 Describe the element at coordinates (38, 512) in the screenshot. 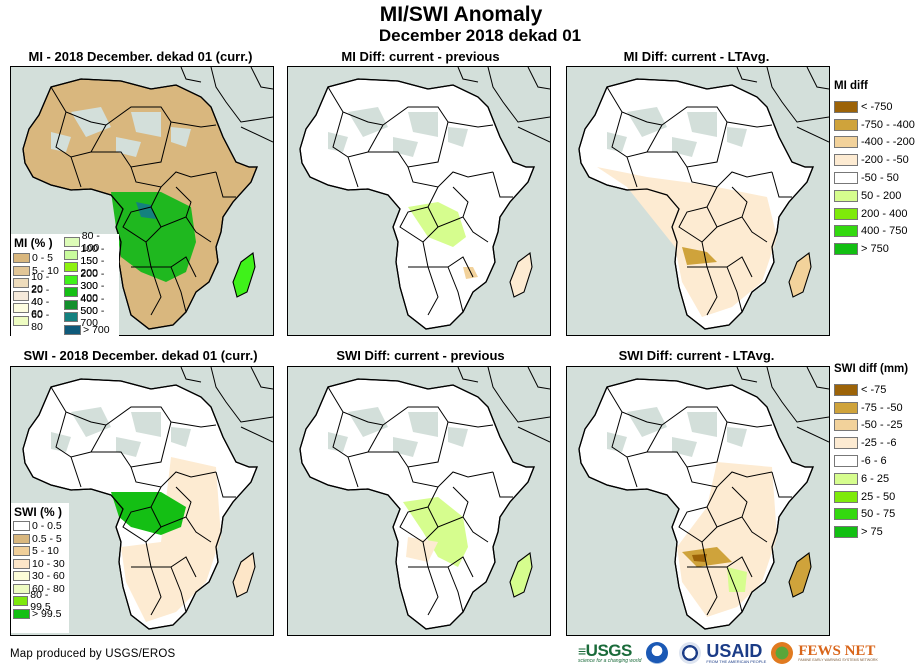

I see `swi-current-legend-title: SWI (% )` at that location.